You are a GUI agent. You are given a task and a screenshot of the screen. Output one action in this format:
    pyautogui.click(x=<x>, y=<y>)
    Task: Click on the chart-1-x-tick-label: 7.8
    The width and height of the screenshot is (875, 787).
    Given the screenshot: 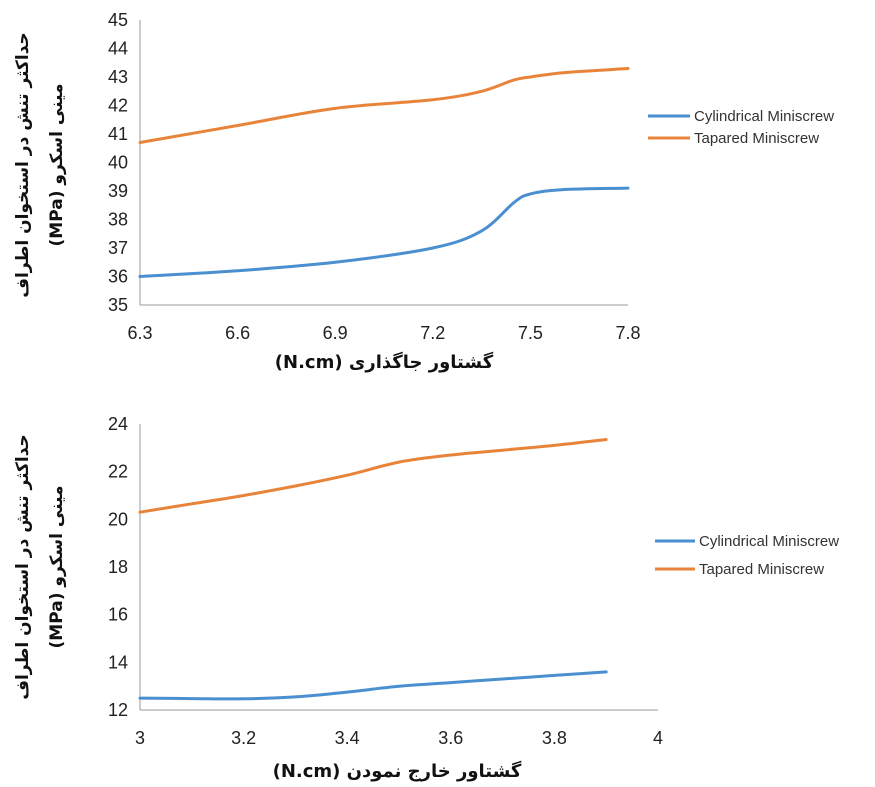 What is the action you would take?
    pyautogui.click(x=627, y=333)
    